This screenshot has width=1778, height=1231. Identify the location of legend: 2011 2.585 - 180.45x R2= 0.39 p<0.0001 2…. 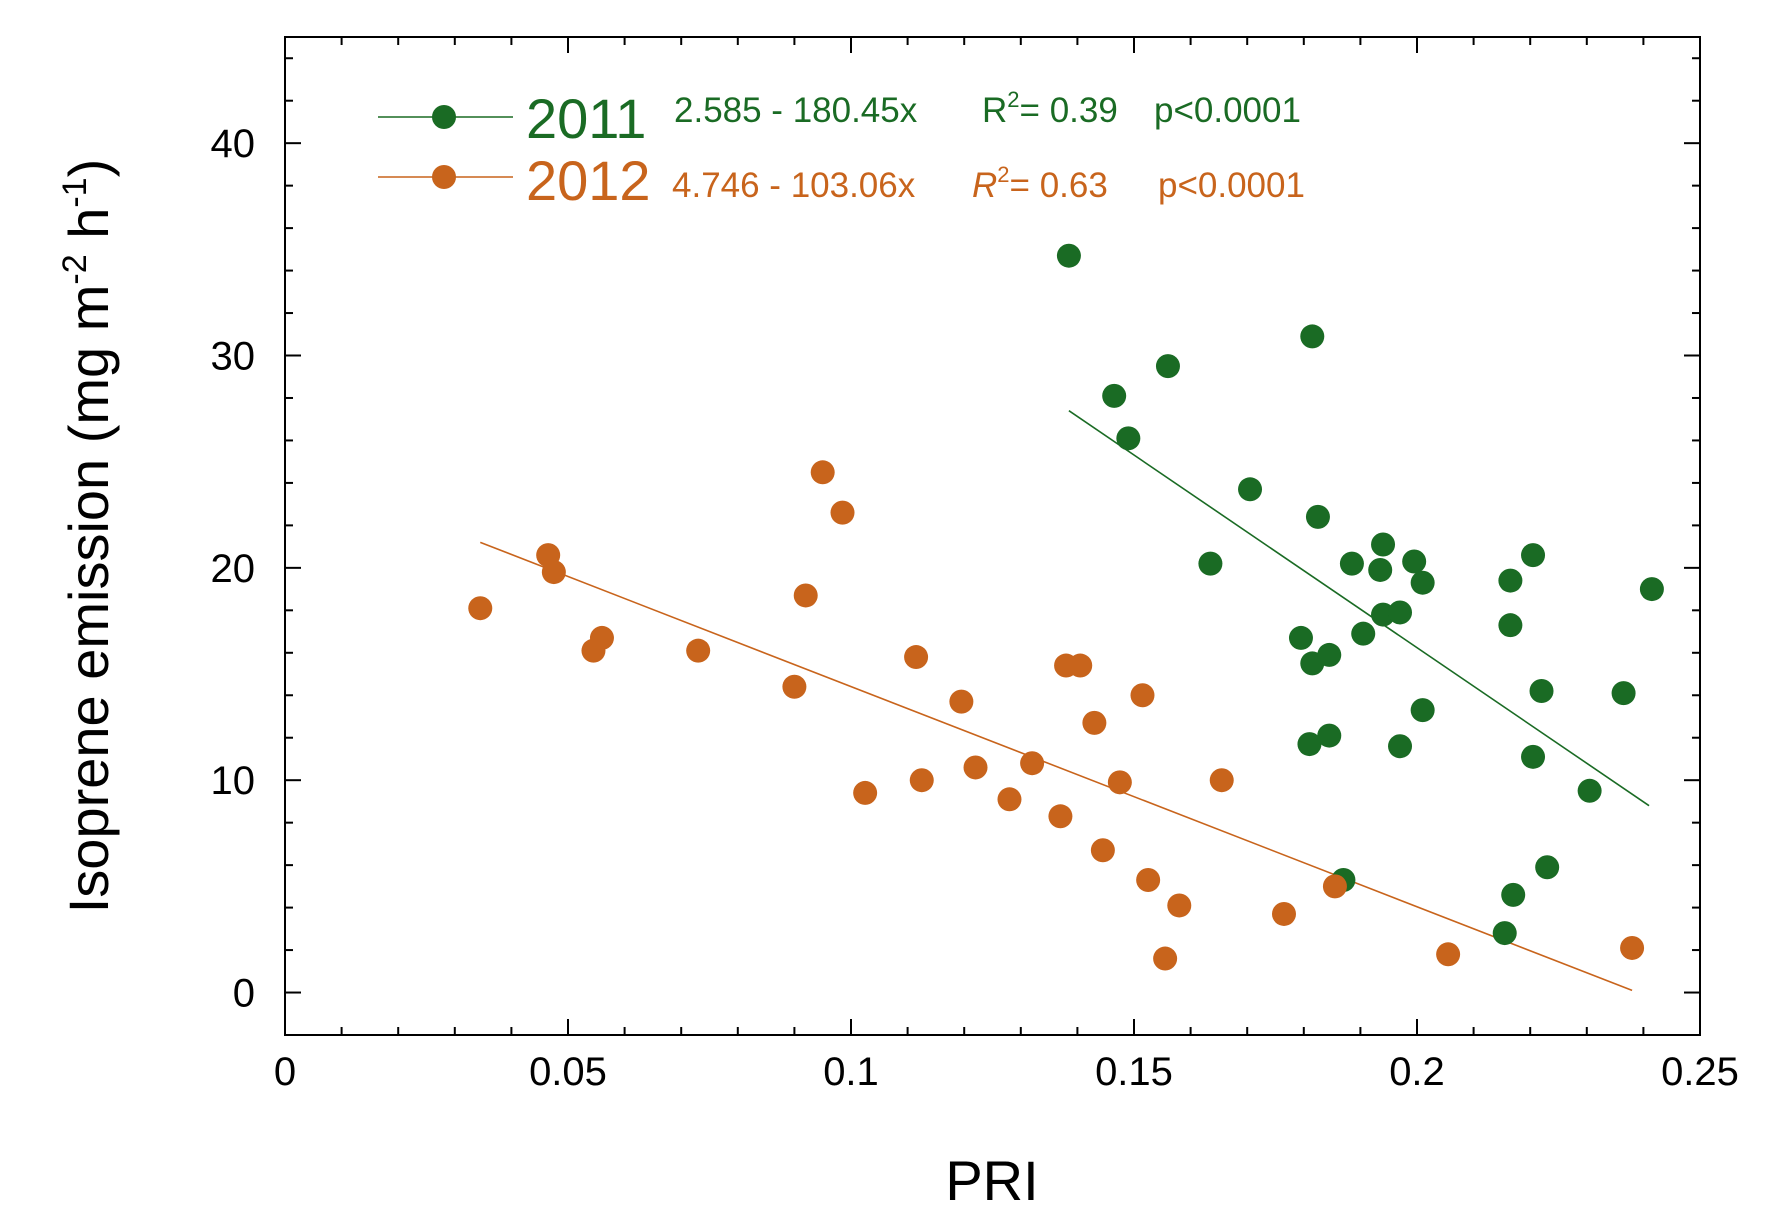
(841, 149).